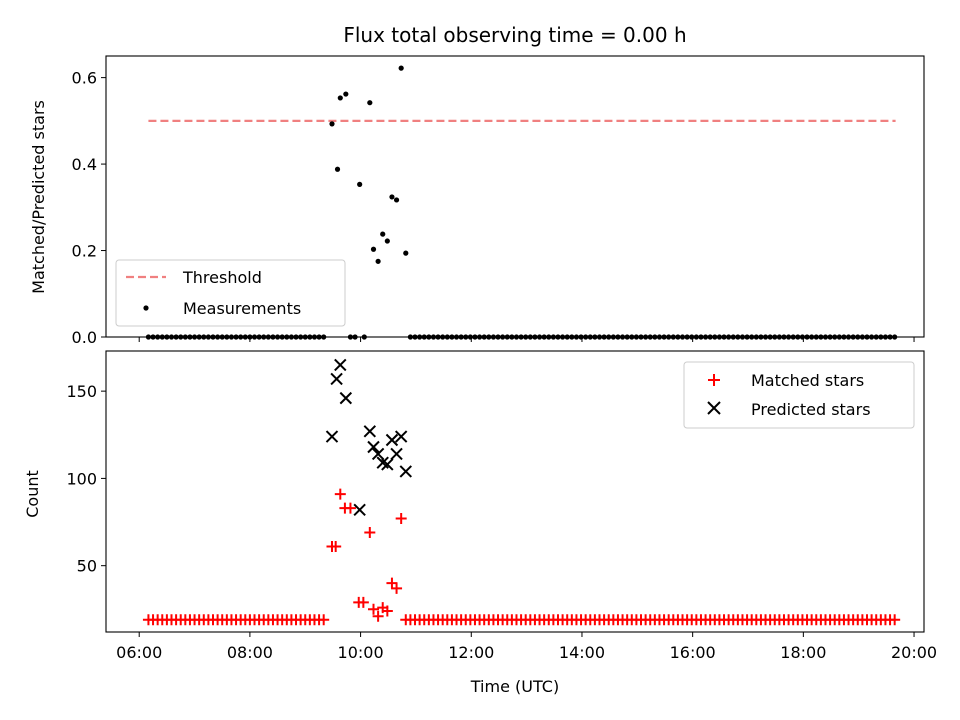 The image size is (960, 720). Describe the element at coordinates (84, 251) in the screenshot. I see `y-tick-label: 0.2` at that location.